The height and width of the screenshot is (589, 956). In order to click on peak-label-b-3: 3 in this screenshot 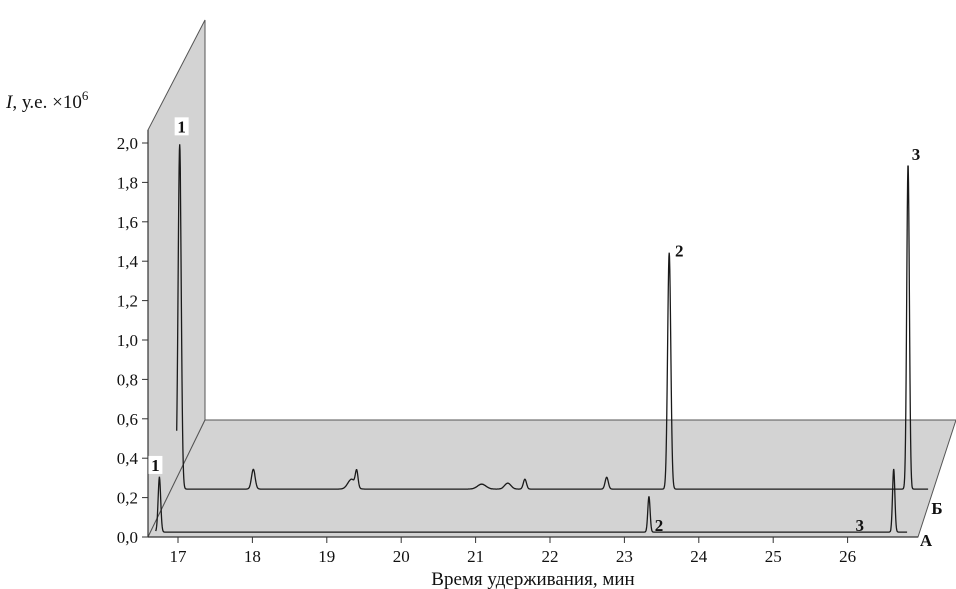, I will do `click(916, 154)`.